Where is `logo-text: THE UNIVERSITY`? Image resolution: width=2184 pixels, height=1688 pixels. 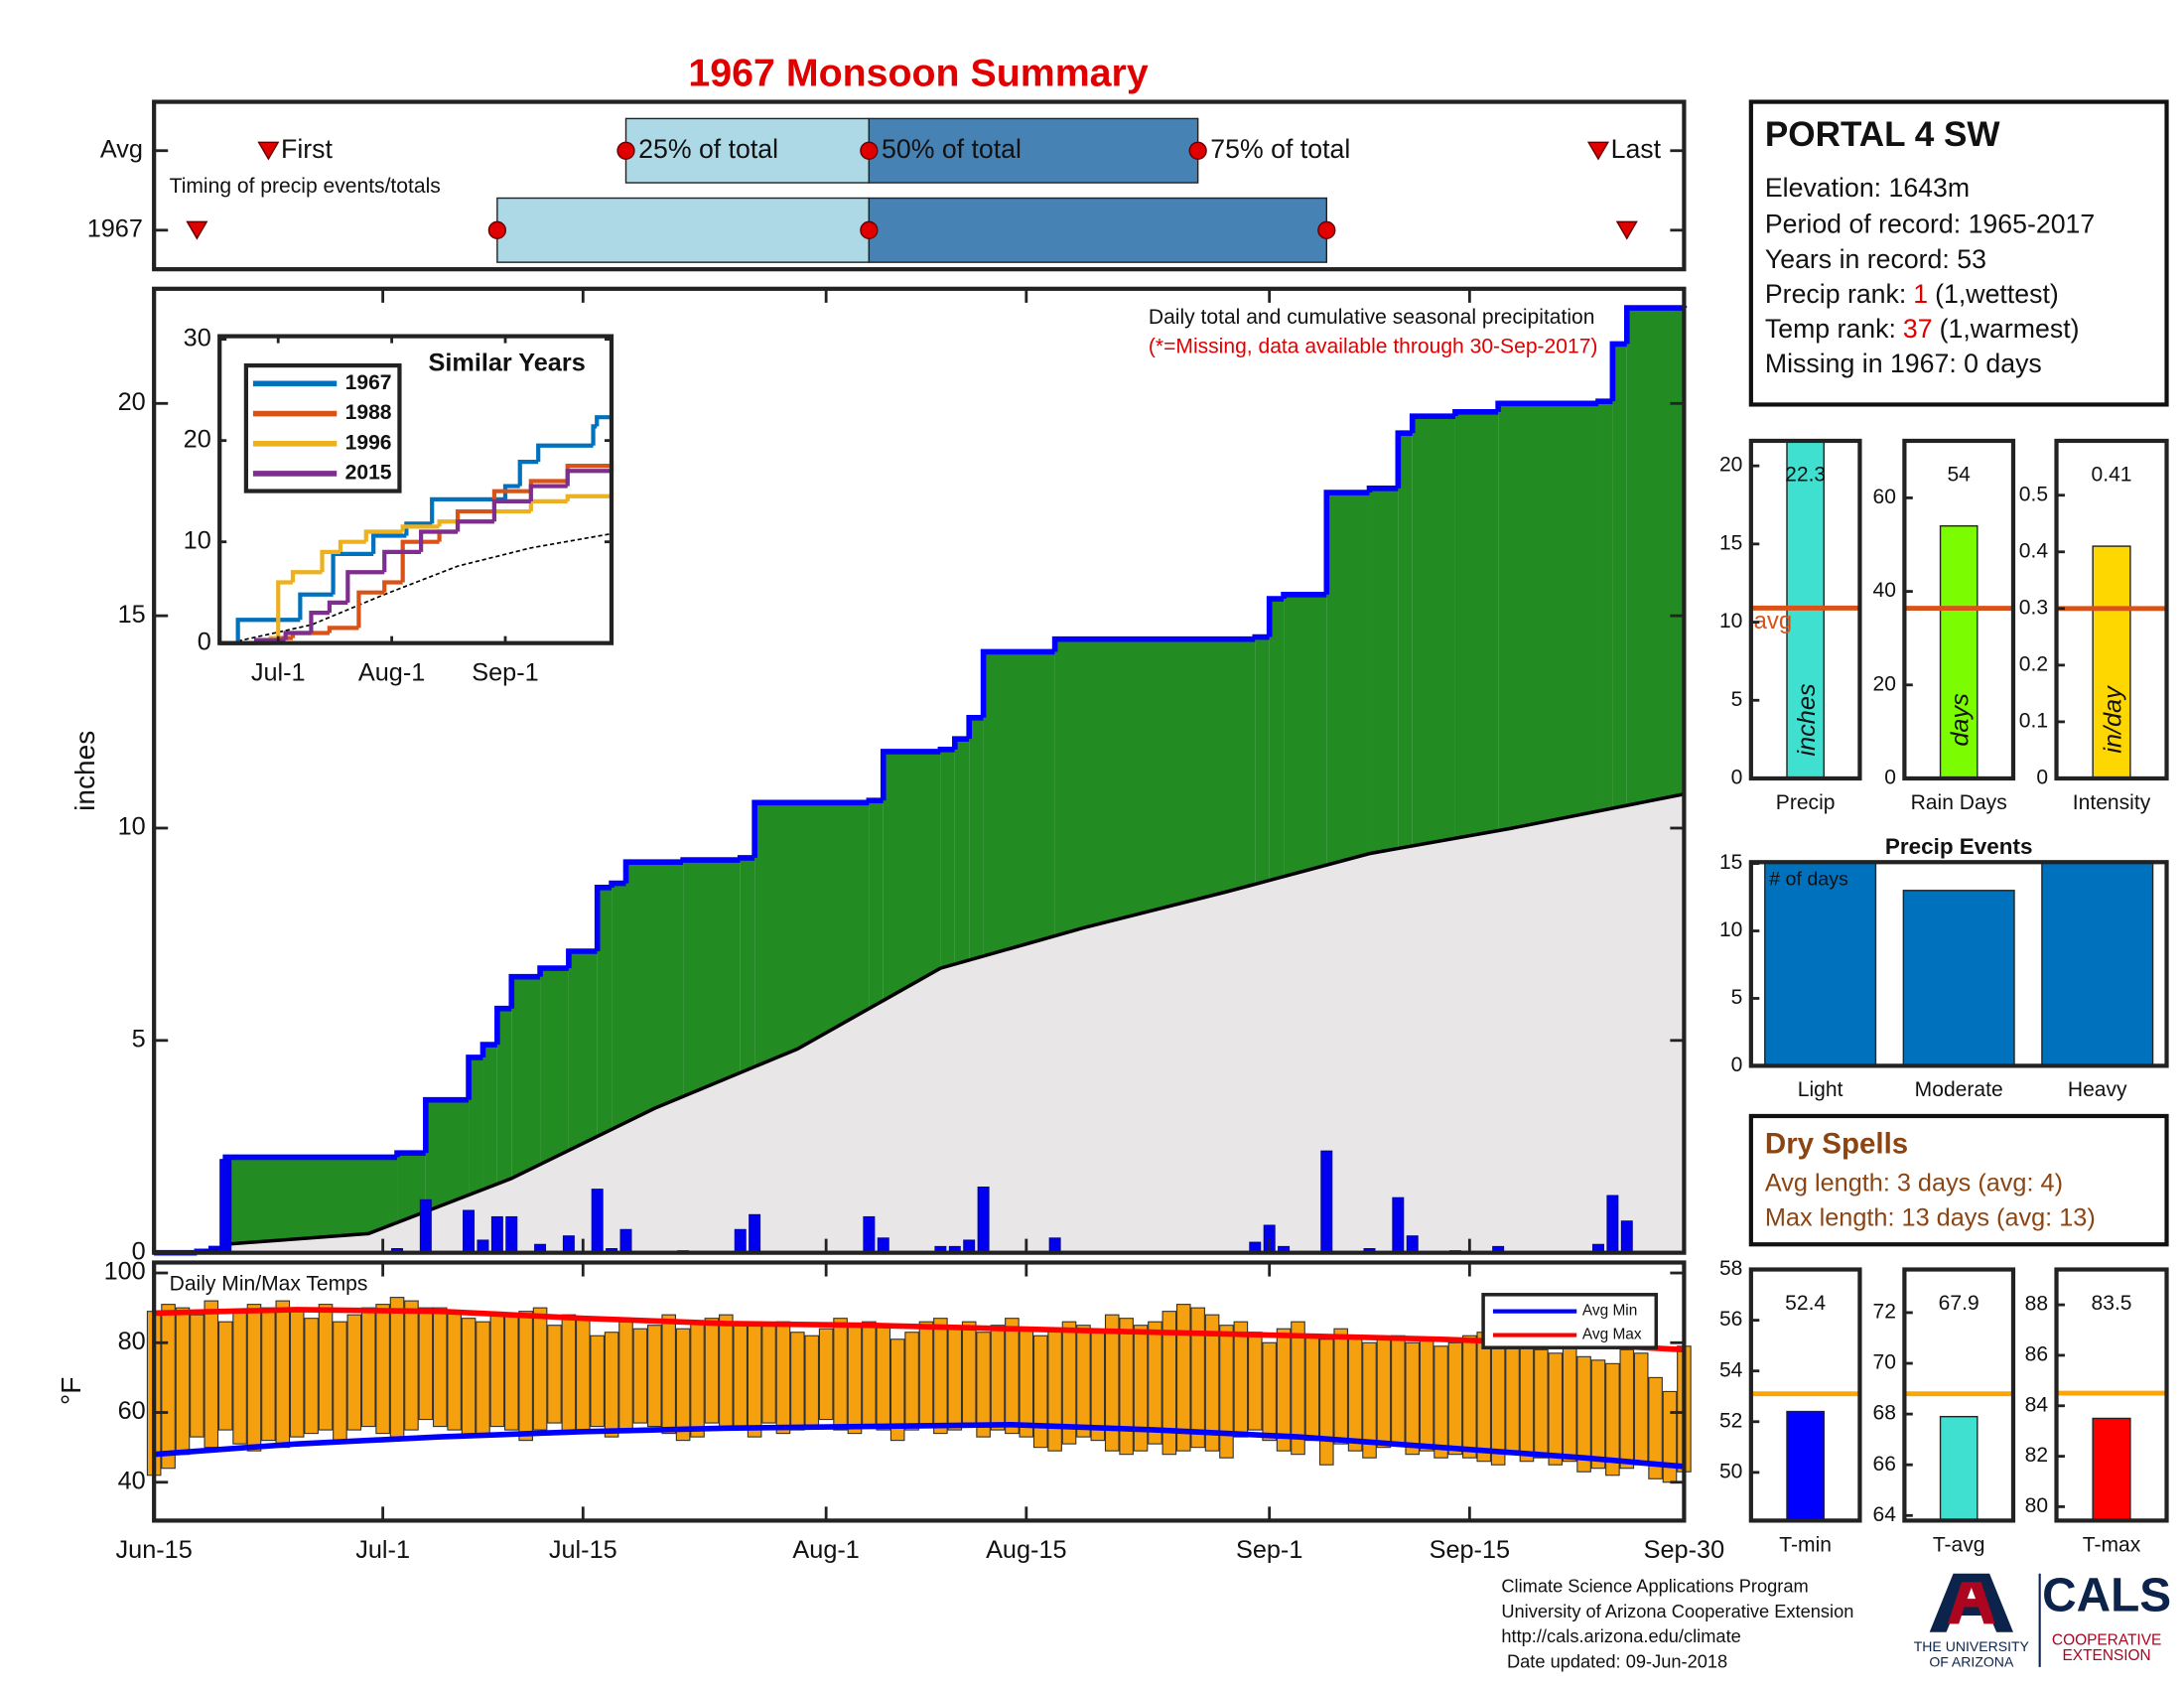
logo-text: THE UNIVERSITY is located at coordinates (1972, 1646).